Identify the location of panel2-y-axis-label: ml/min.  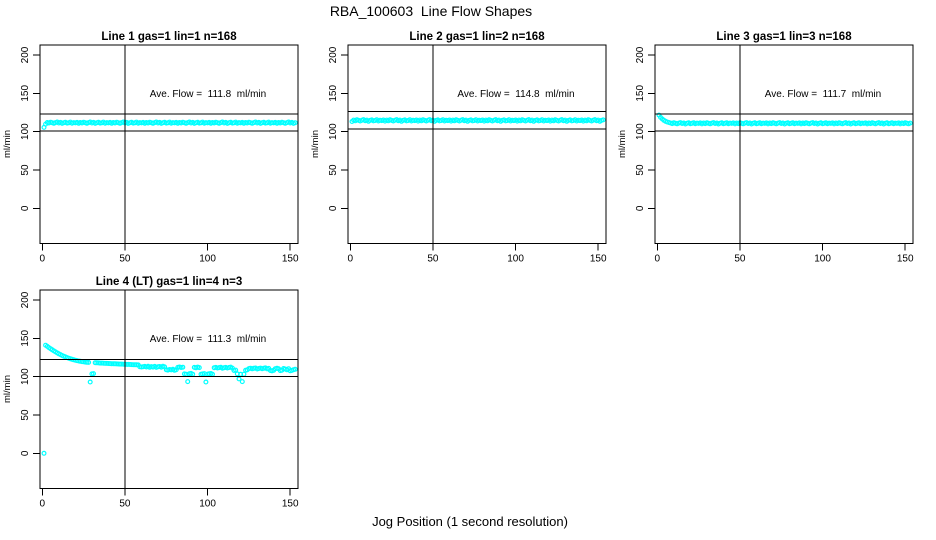
(315, 144).